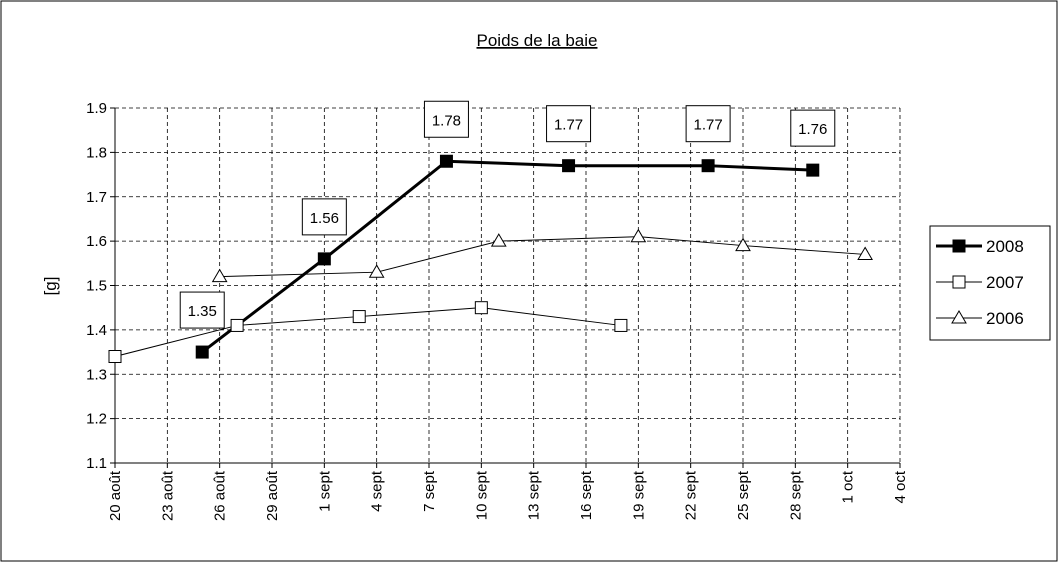 This screenshot has width=1058, height=567. I want to click on y-tick-label: 1.4, so click(96, 330).